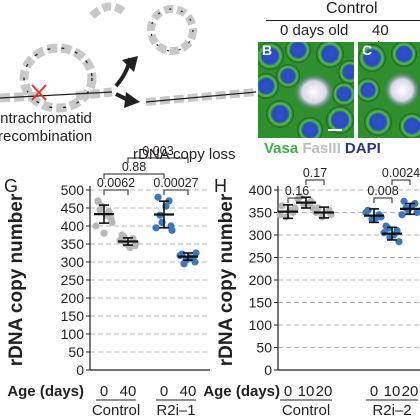 The image size is (420, 420). I want to click on p-value-label: 0.16, so click(297, 191).